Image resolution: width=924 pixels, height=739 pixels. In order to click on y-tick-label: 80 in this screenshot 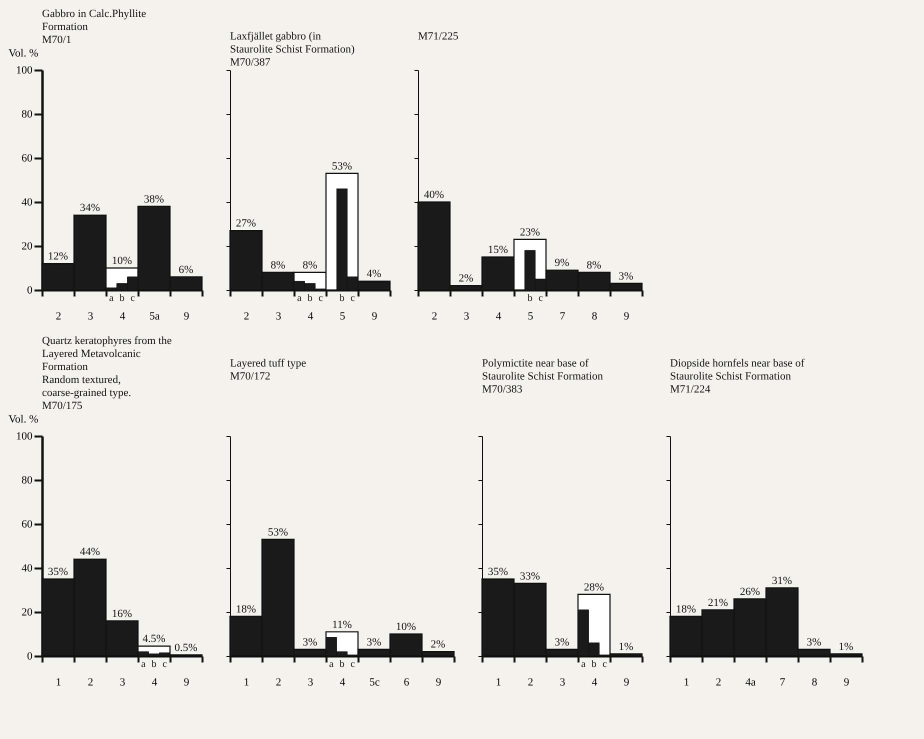, I will do `click(27, 480)`.